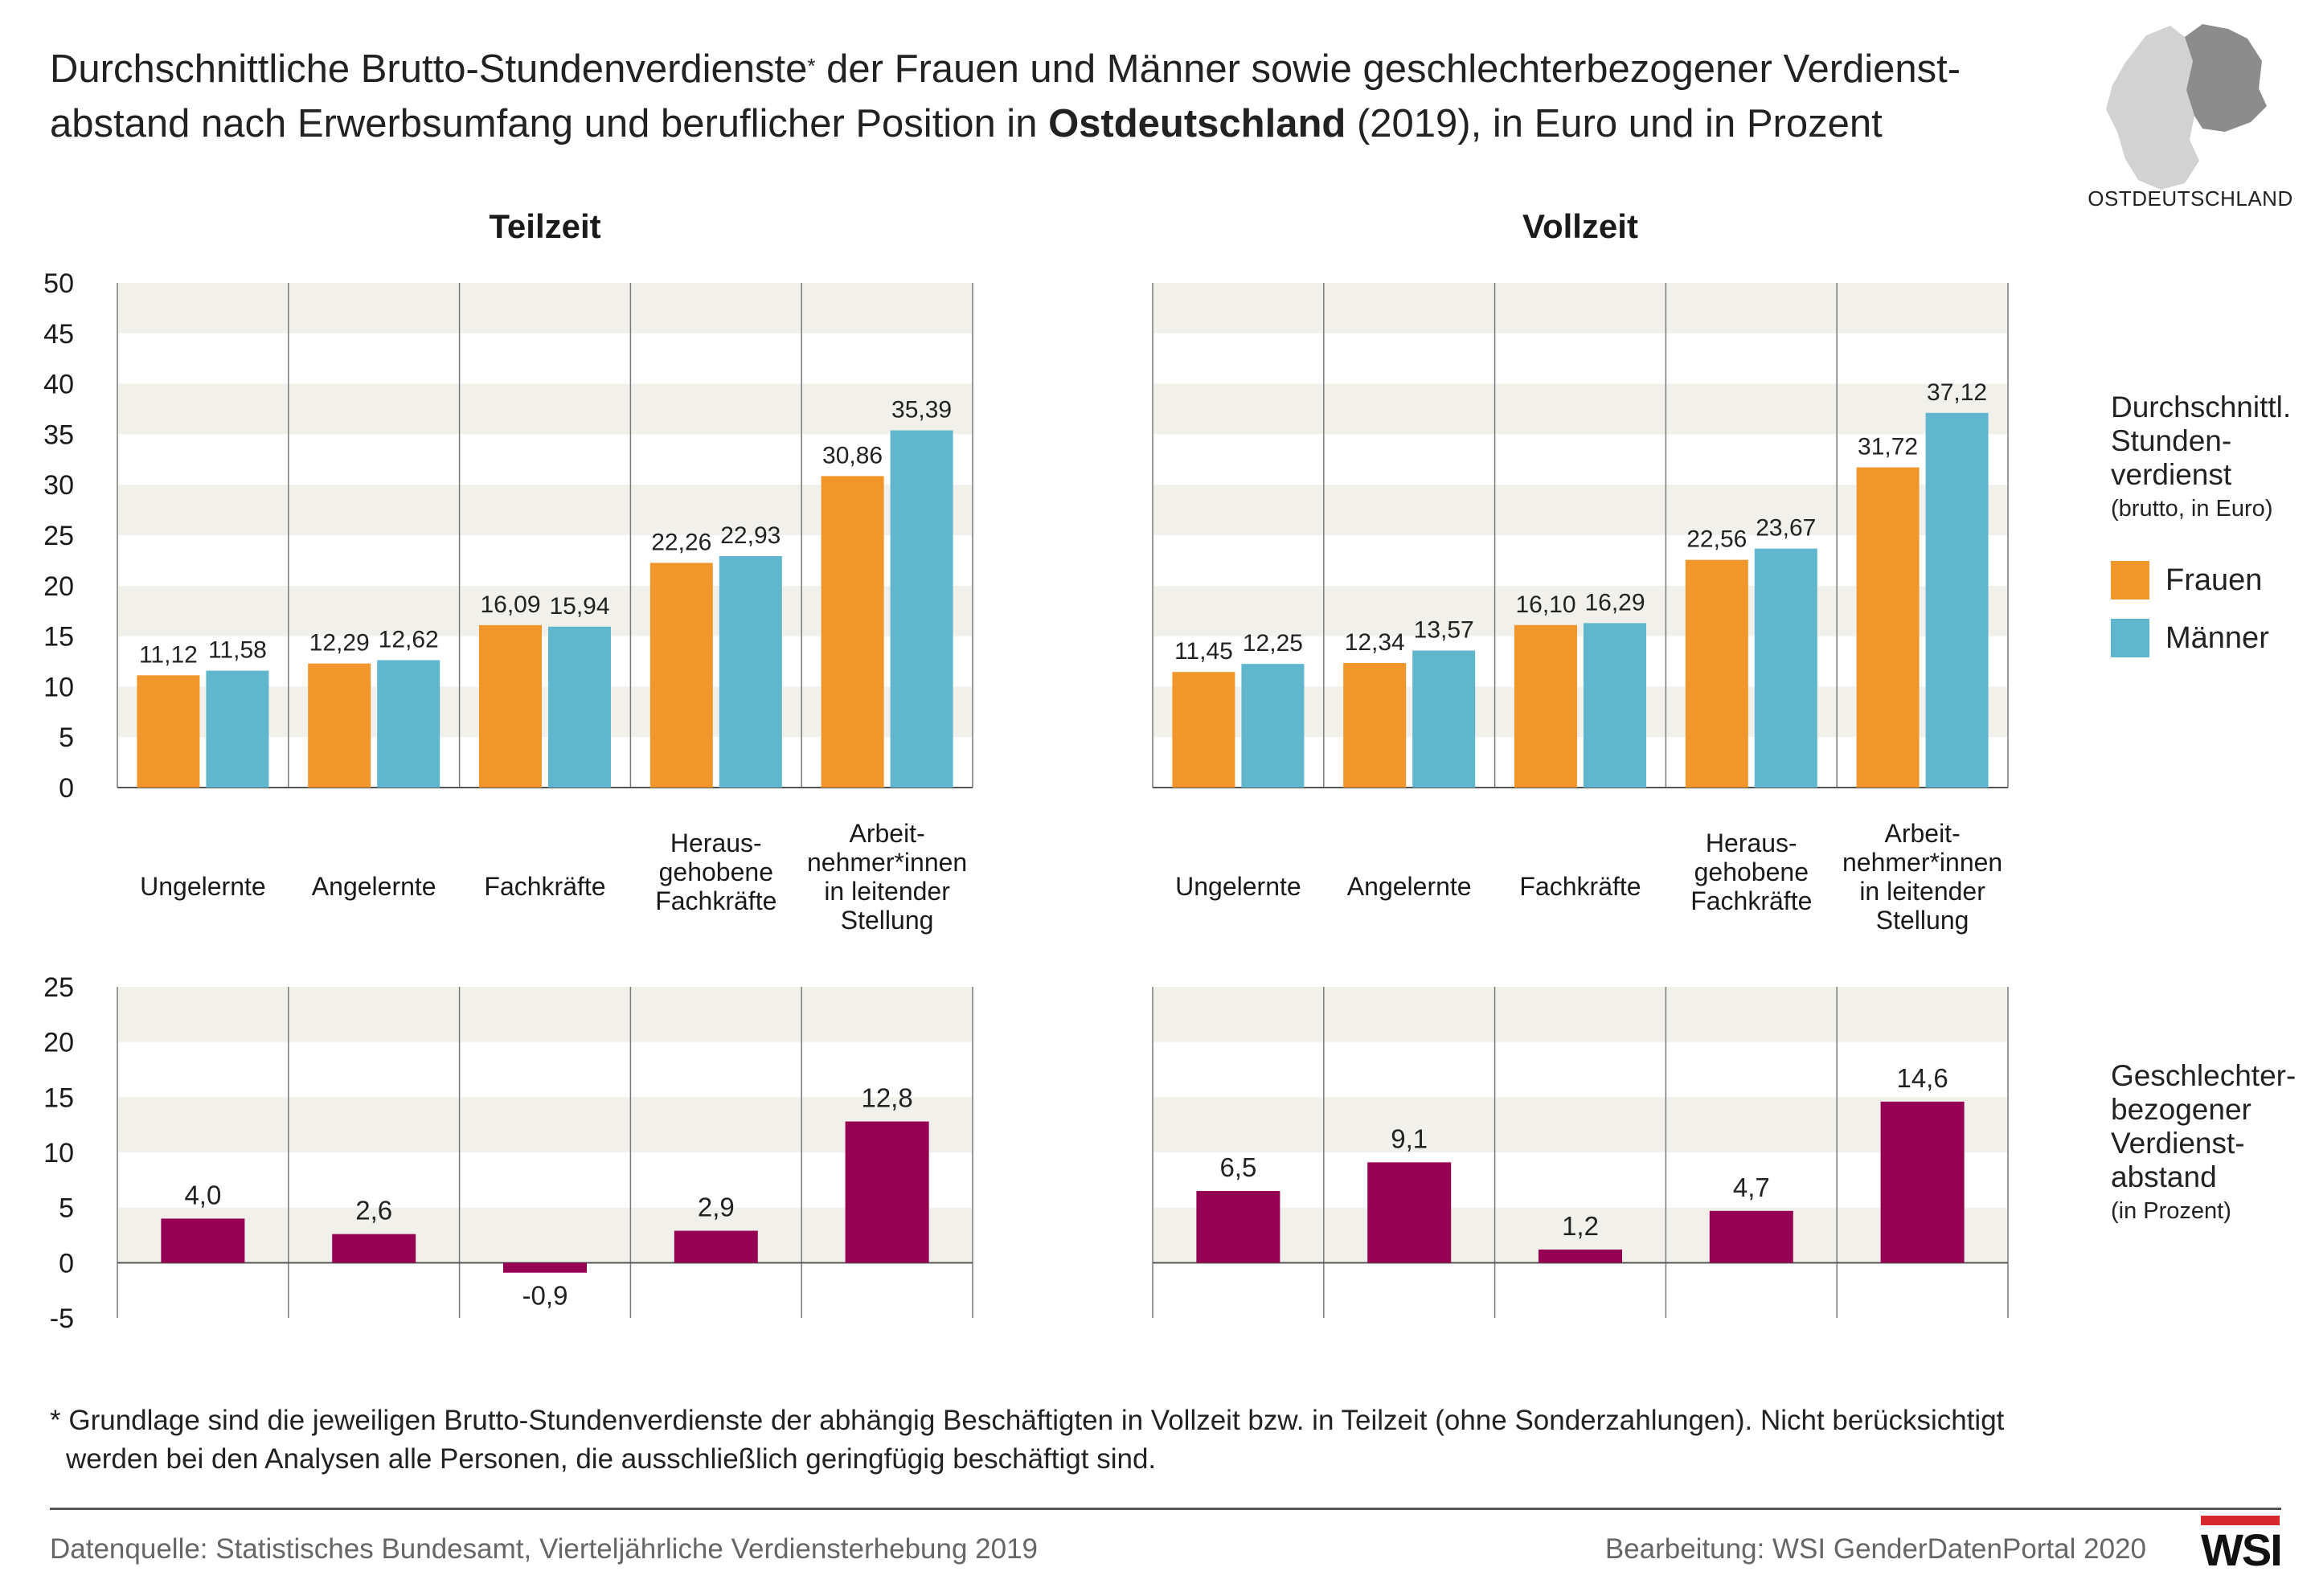 This screenshot has height=1596, width=2315. Describe the element at coordinates (2226, 78) in the screenshot. I see `east-germany-shape` at that location.